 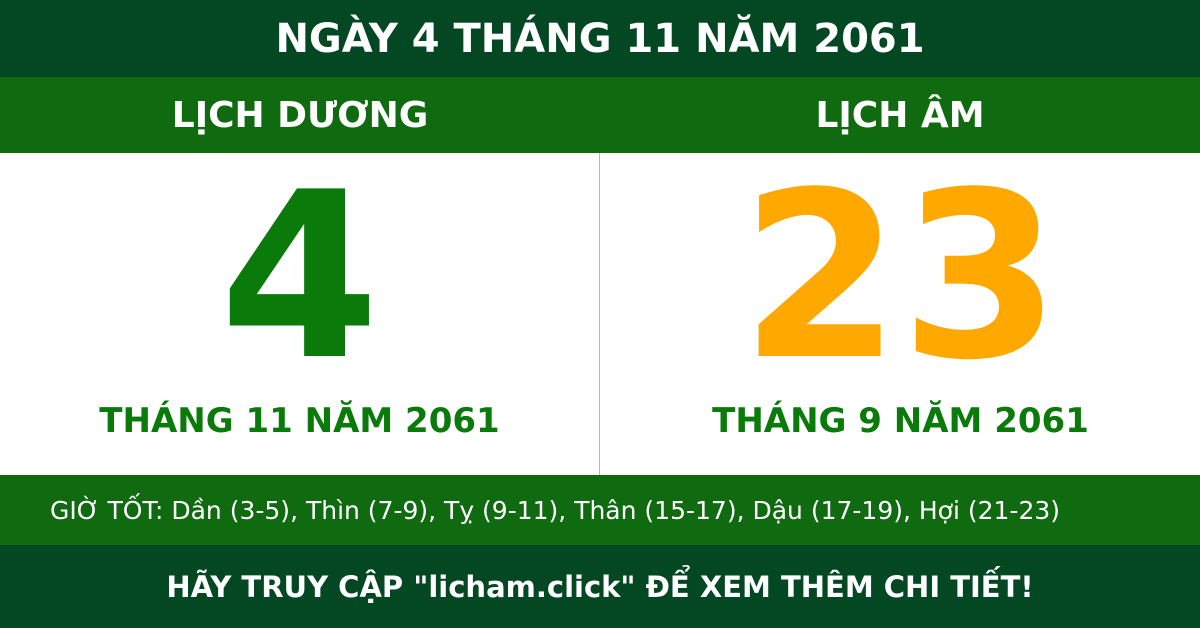 What do you see at coordinates (299, 421) in the screenshot?
I see `solar-month-year: THÁNG 11 NĂM 2061` at bounding box center [299, 421].